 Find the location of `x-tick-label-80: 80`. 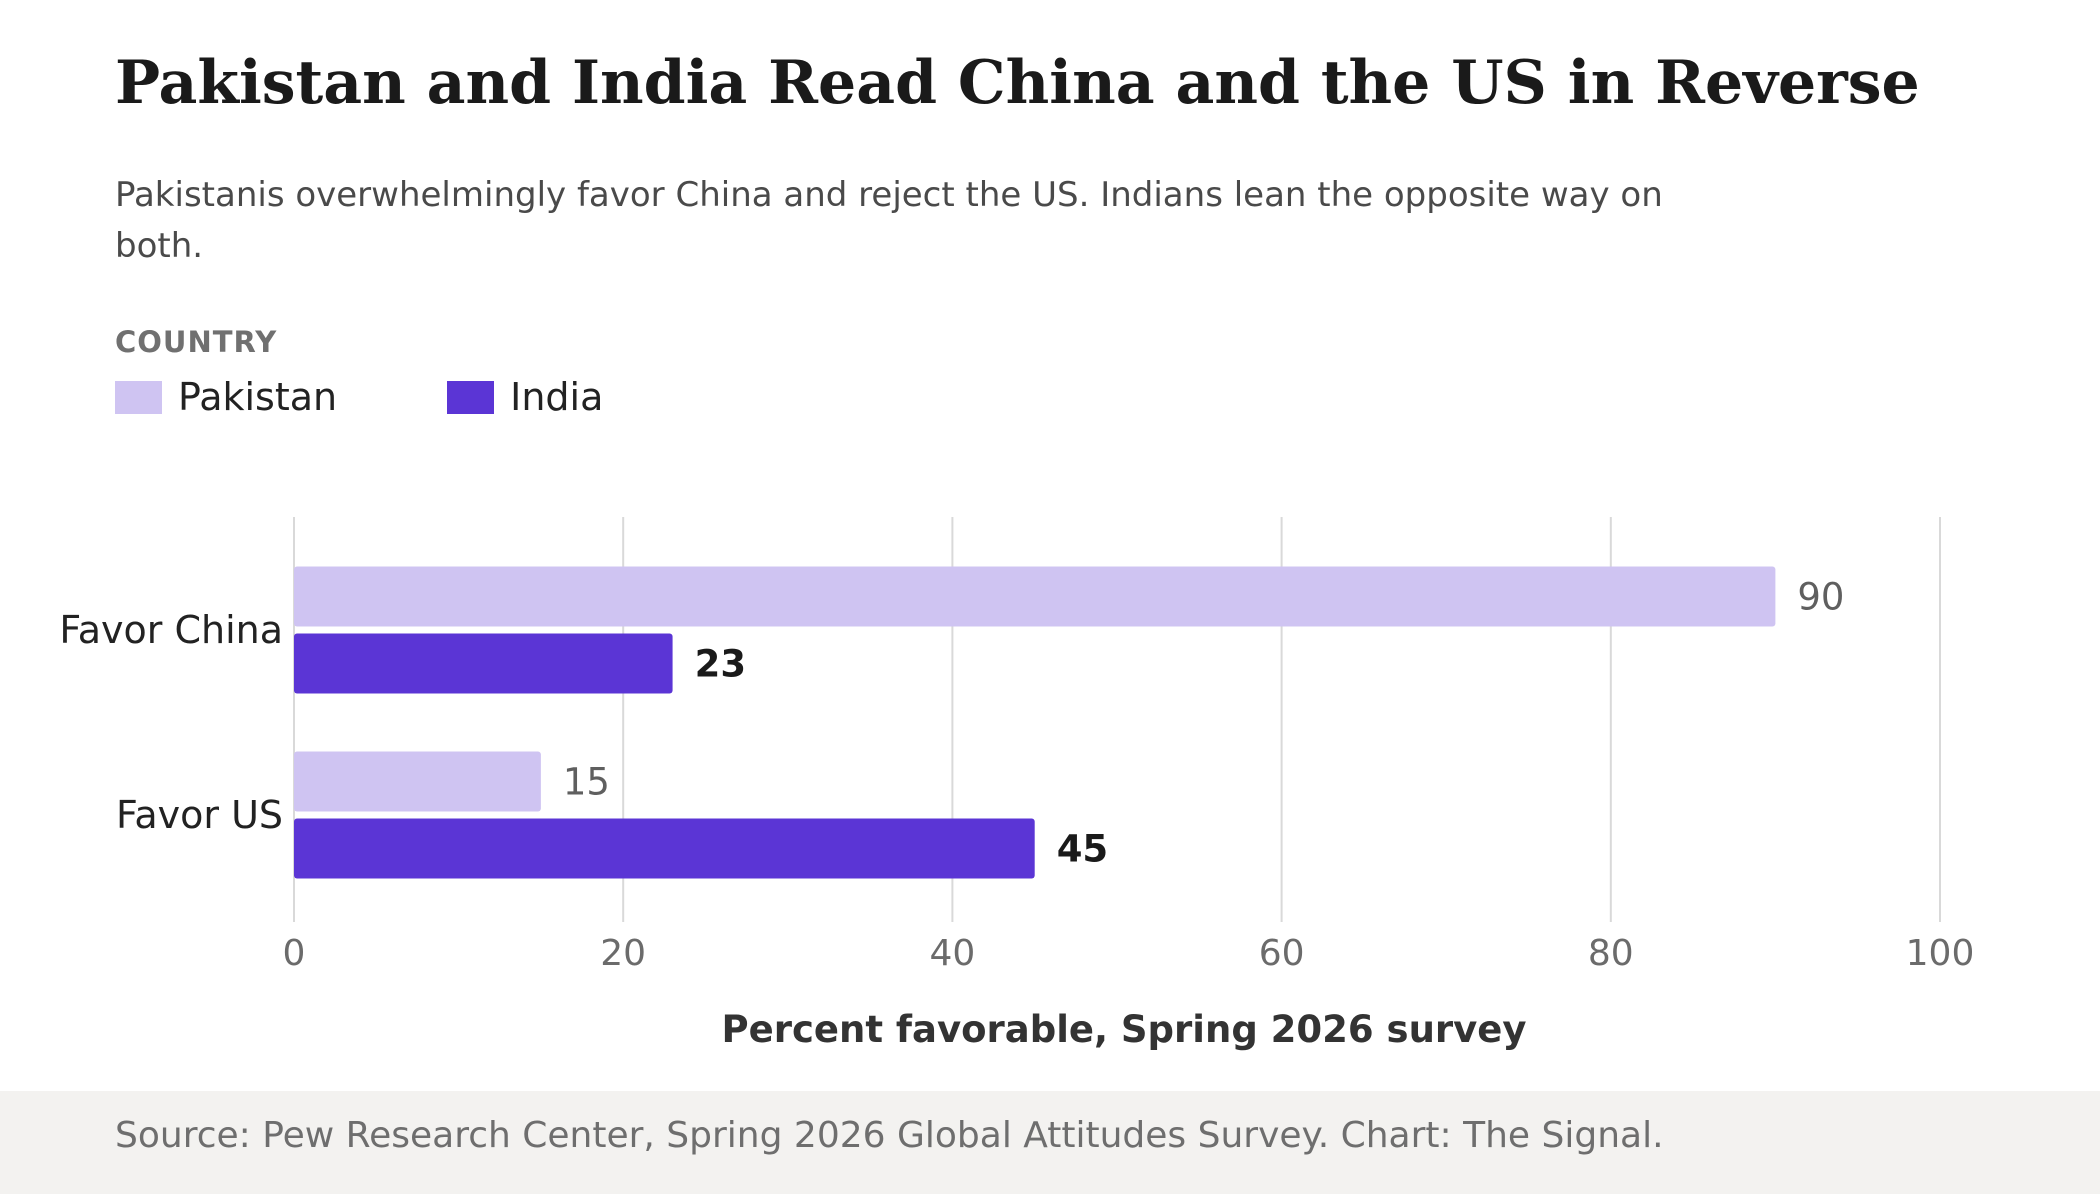

x-tick-label-80: 80 is located at coordinates (1611, 953).